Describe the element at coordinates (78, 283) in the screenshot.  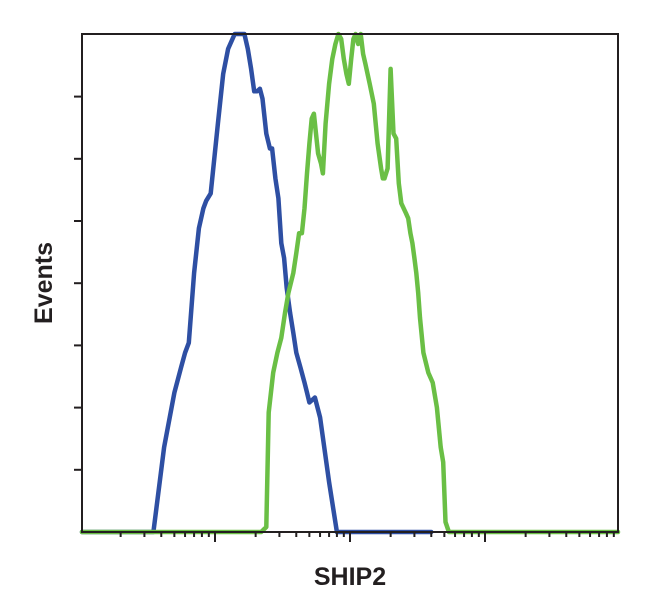
I see `y-axis-ticks` at that location.